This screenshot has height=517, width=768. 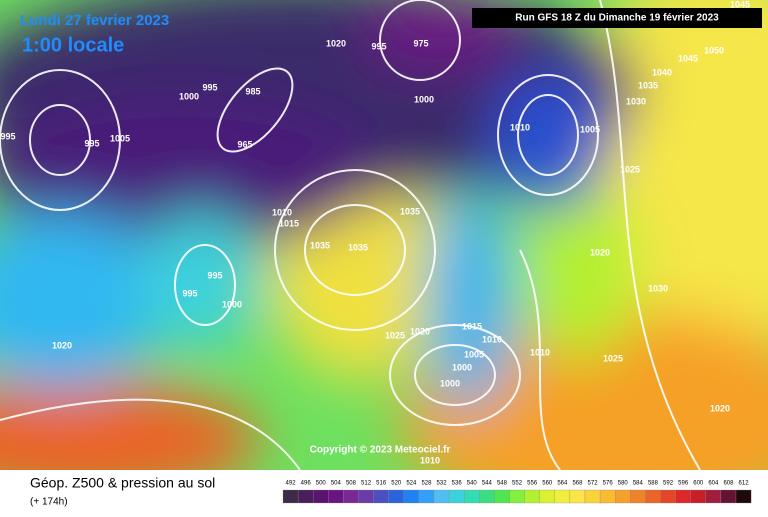 What do you see at coordinates (517, 484) in the screenshot?
I see `scale-label: 552` at bounding box center [517, 484].